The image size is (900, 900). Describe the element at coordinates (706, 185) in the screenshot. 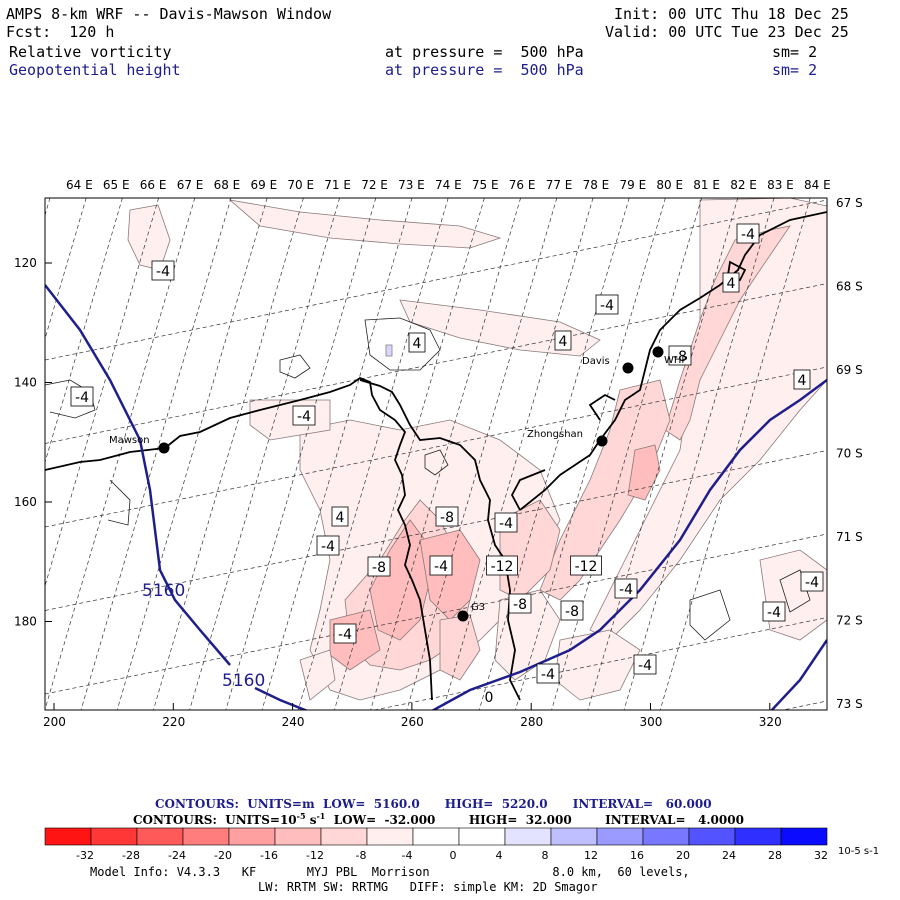

I see `lon-label: 81 E` at that location.